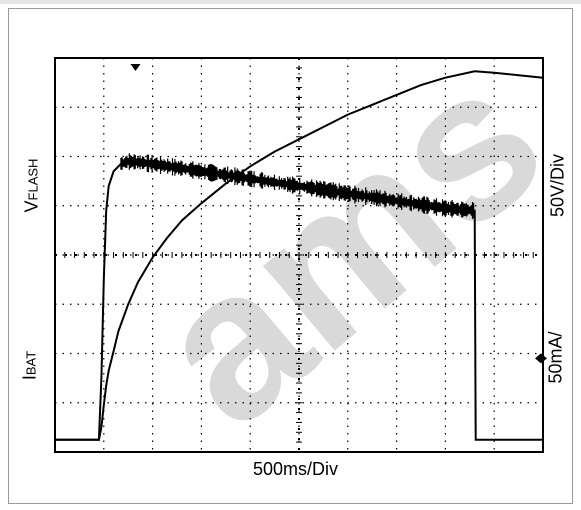 This screenshot has width=581, height=510. I want to click on trigger-marker-icon, so click(135, 67).